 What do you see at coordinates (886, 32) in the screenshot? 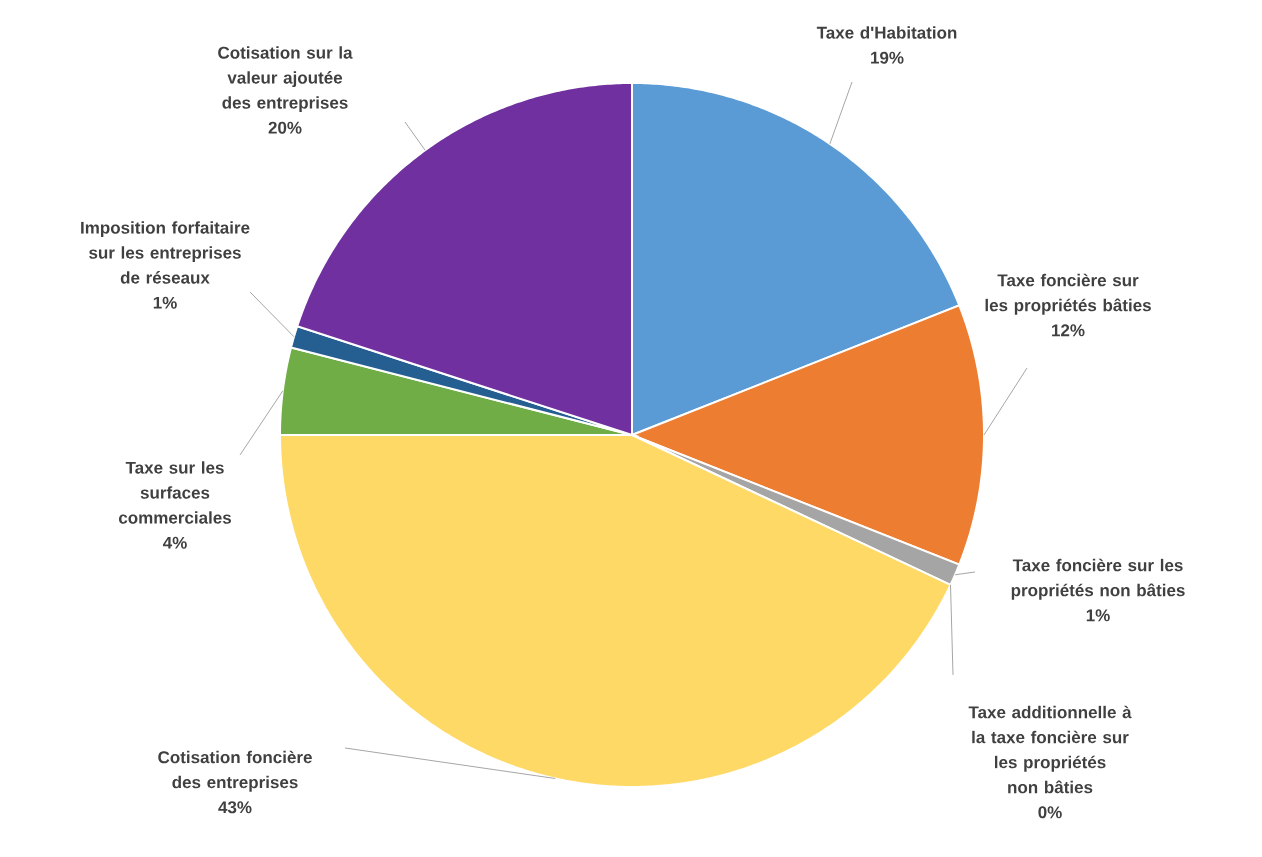
I see `slice-label: Taxe d'Habitation` at bounding box center [886, 32].